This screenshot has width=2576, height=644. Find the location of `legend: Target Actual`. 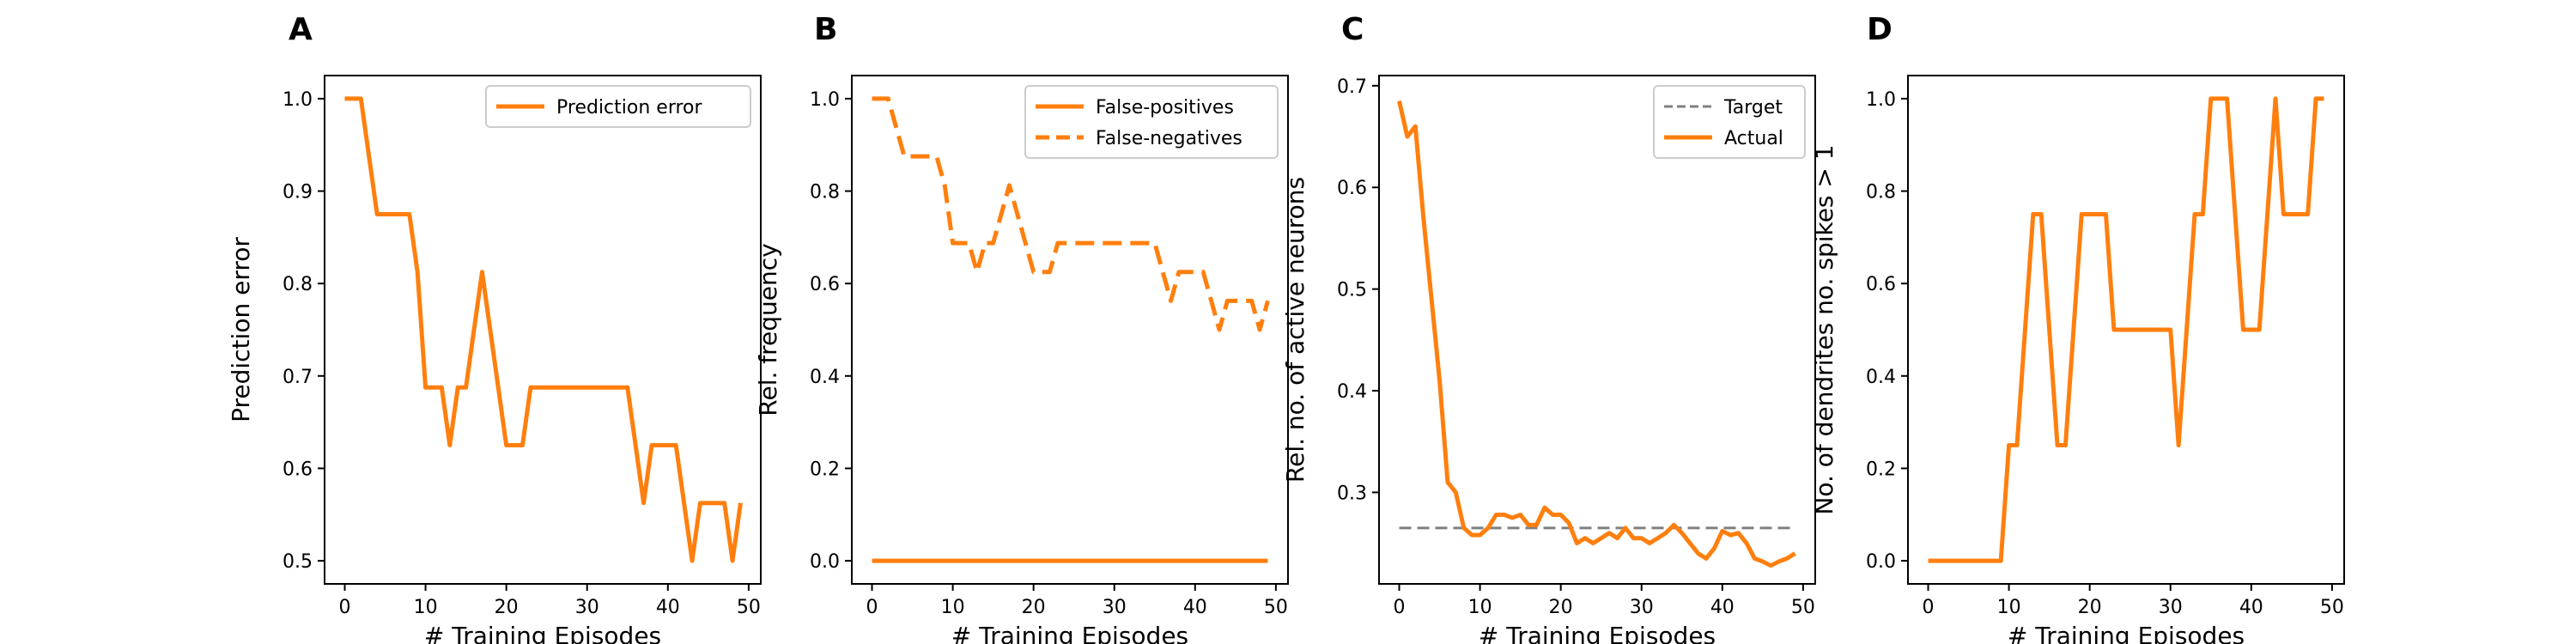

legend: Target Actual is located at coordinates (1729, 122).